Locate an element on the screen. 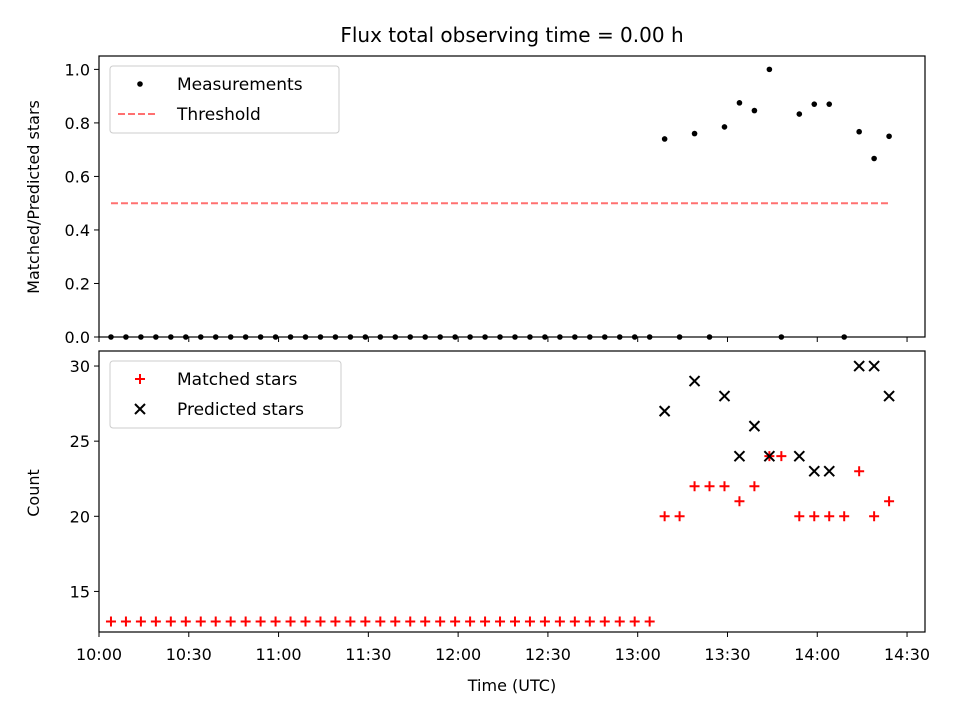  y-tick-label: 0.0 is located at coordinates (77, 337).